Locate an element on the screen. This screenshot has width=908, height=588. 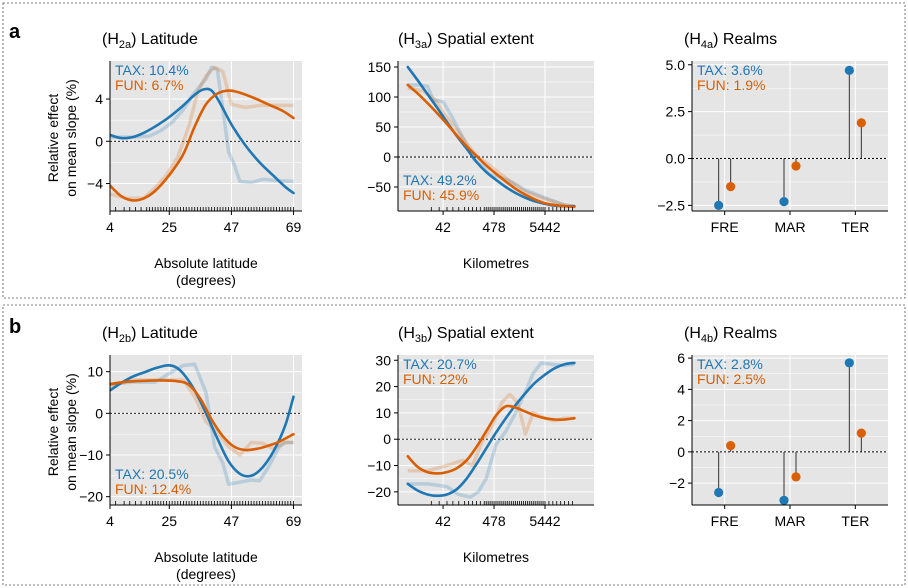
panel-a-letter: a is located at coordinates (15, 32).